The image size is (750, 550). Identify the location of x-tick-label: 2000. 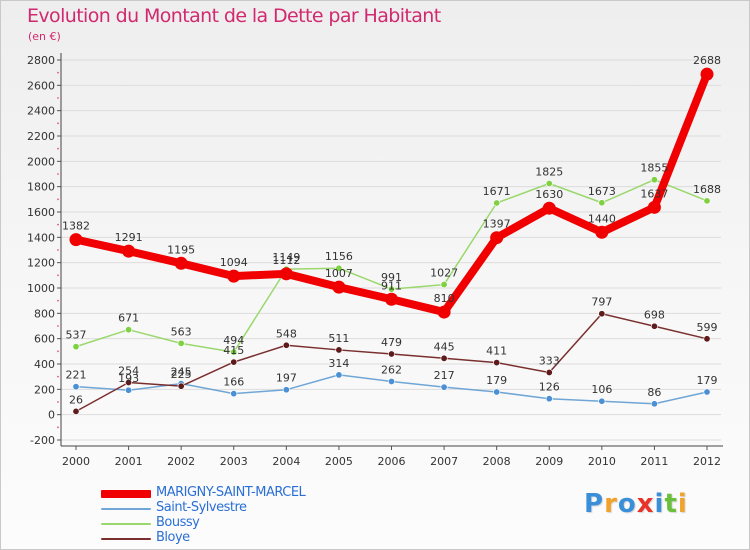
(76, 461).